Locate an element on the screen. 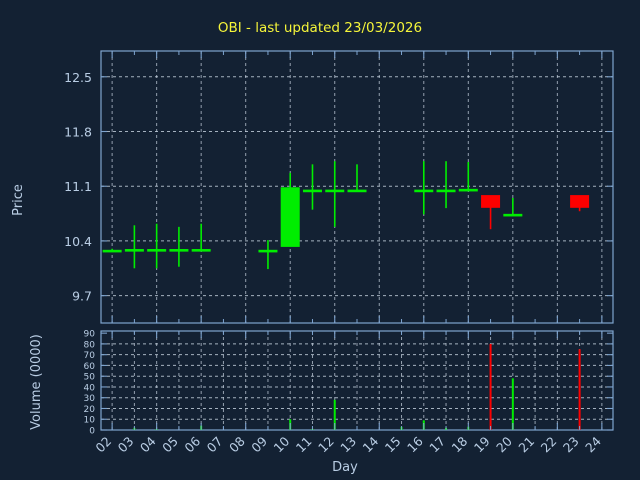 The width and height of the screenshot is (640, 480). volume-tick-label: 80 is located at coordinates (90, 345).